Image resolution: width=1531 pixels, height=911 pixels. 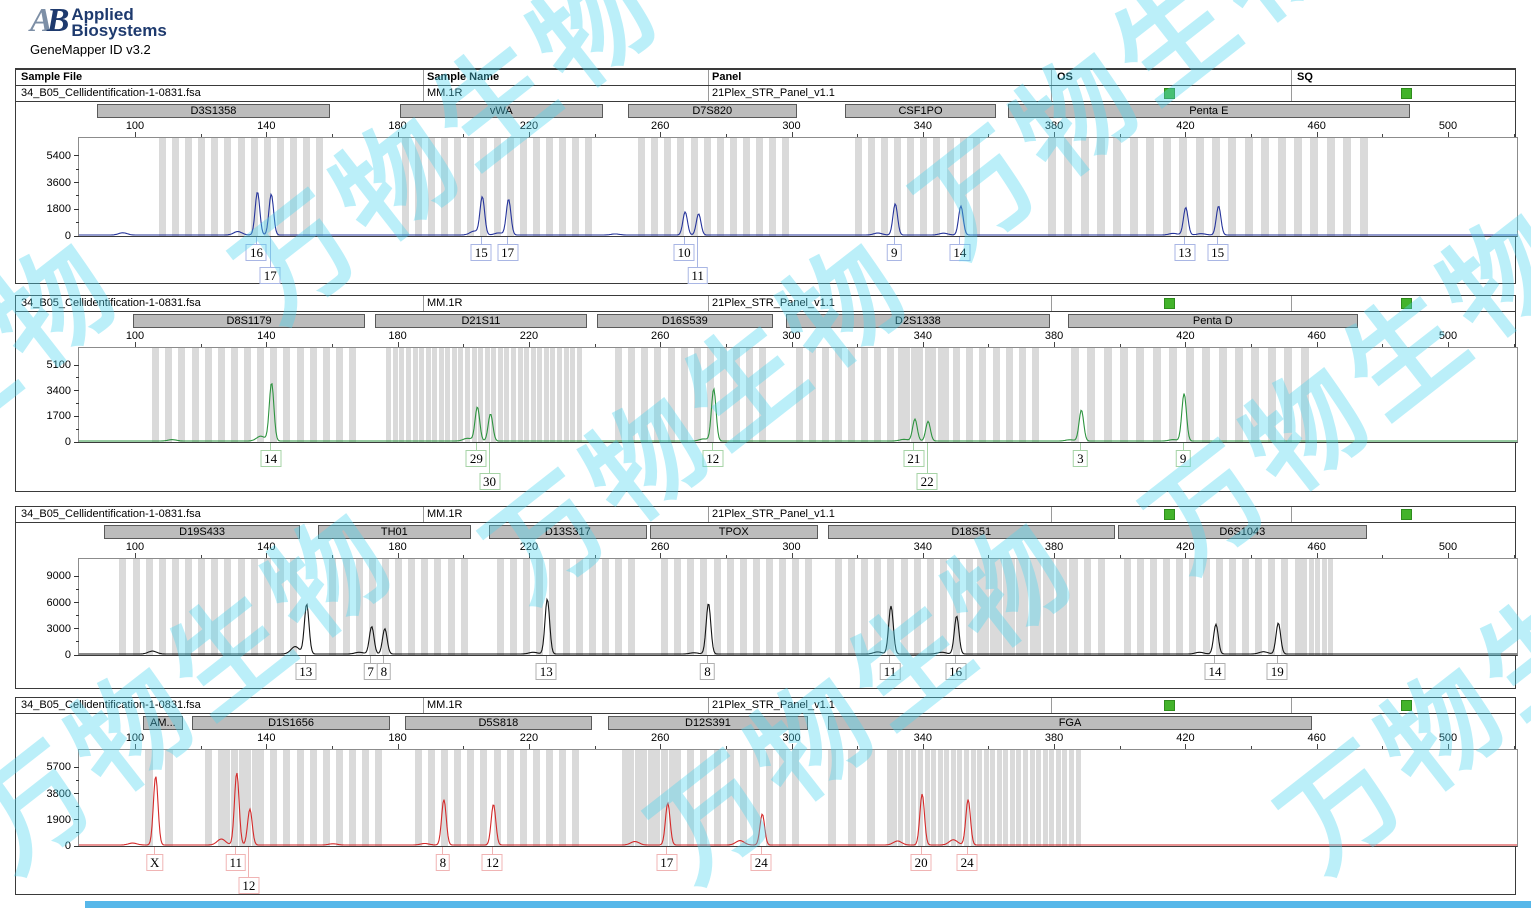 I want to click on y-axis-label: 3400, so click(x=58, y=390).